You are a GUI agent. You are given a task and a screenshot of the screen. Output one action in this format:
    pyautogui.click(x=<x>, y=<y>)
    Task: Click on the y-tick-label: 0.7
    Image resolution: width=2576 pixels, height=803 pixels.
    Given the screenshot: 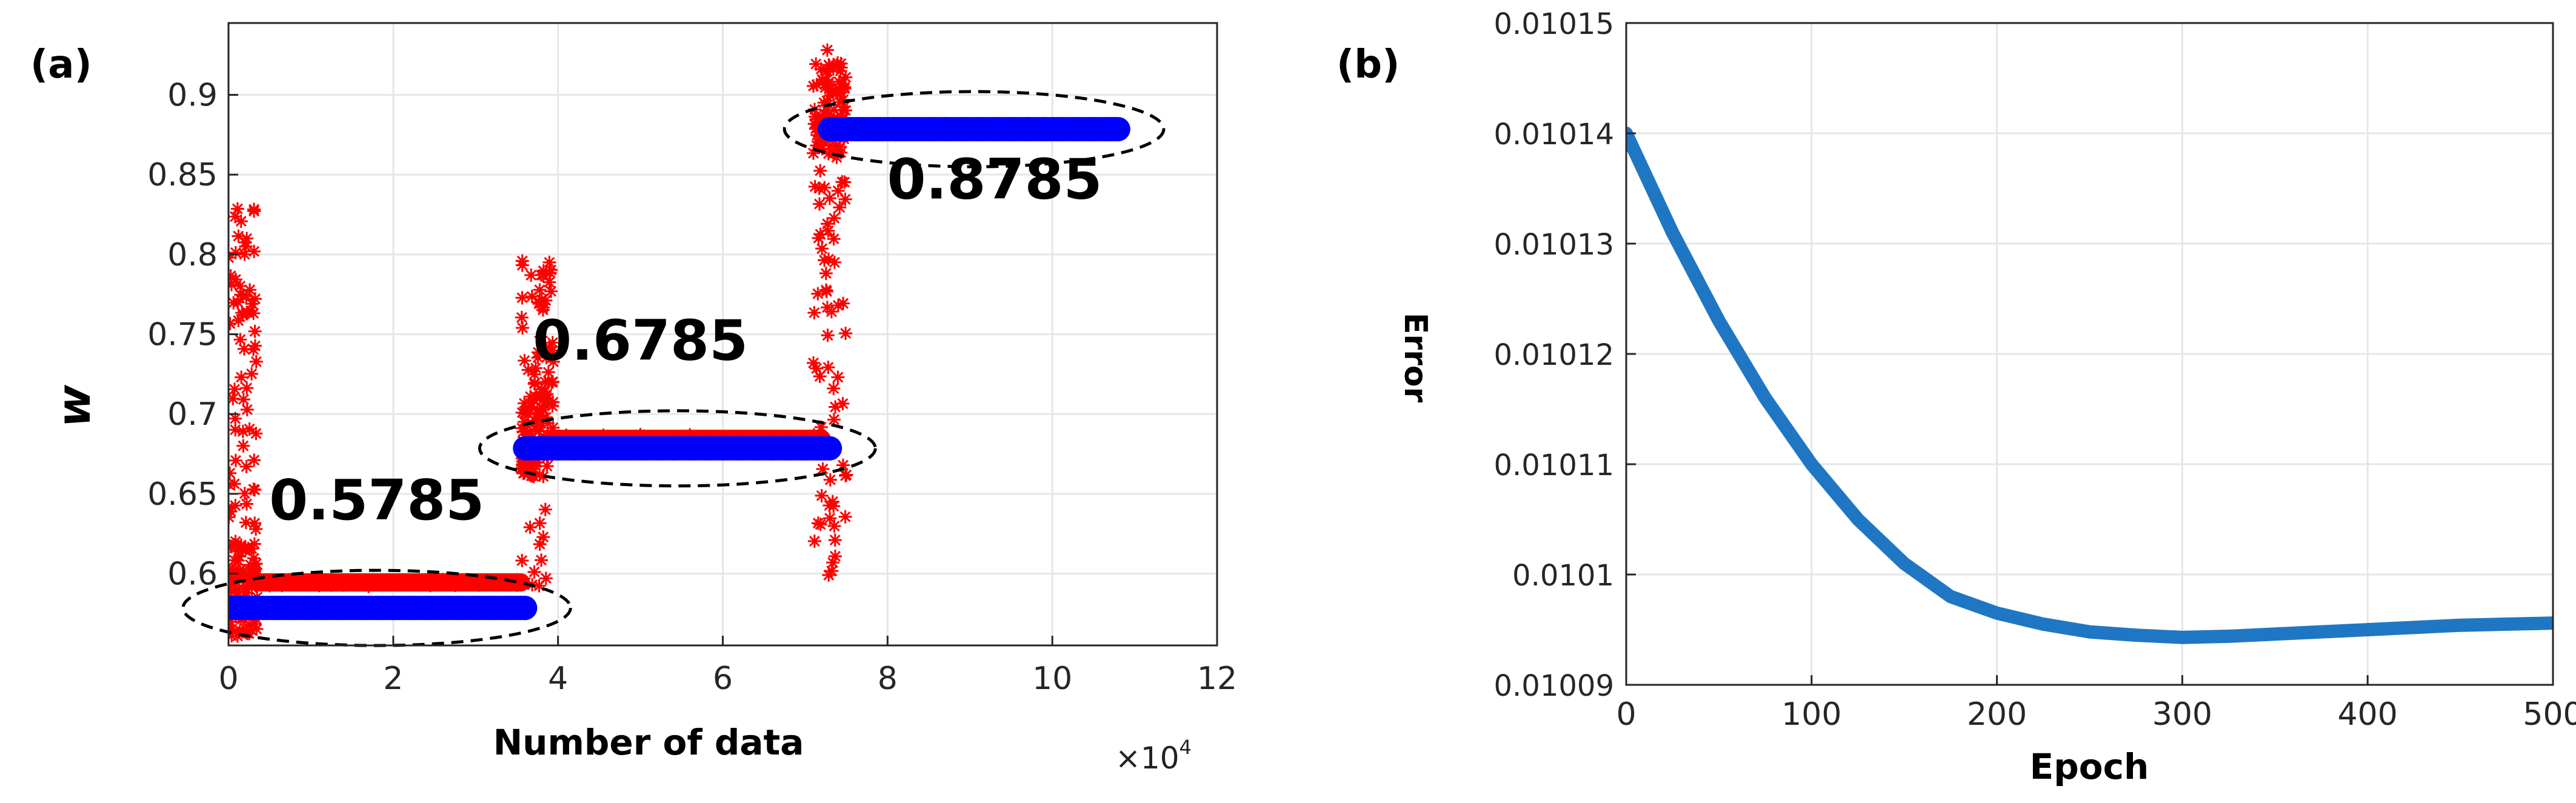 What is the action you would take?
    pyautogui.click(x=192, y=414)
    